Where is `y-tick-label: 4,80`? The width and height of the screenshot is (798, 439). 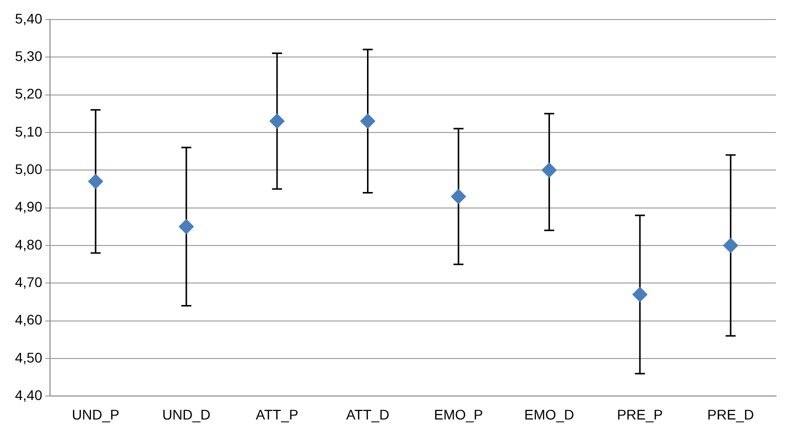 y-tick-label: 4,80 is located at coordinates (28, 244).